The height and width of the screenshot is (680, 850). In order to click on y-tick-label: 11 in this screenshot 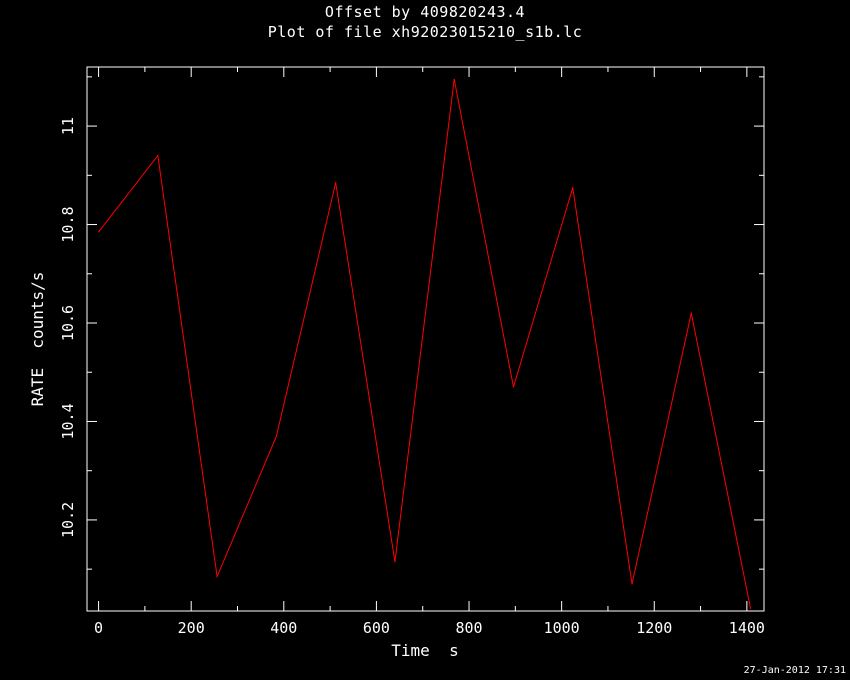, I will do `click(68, 126)`.